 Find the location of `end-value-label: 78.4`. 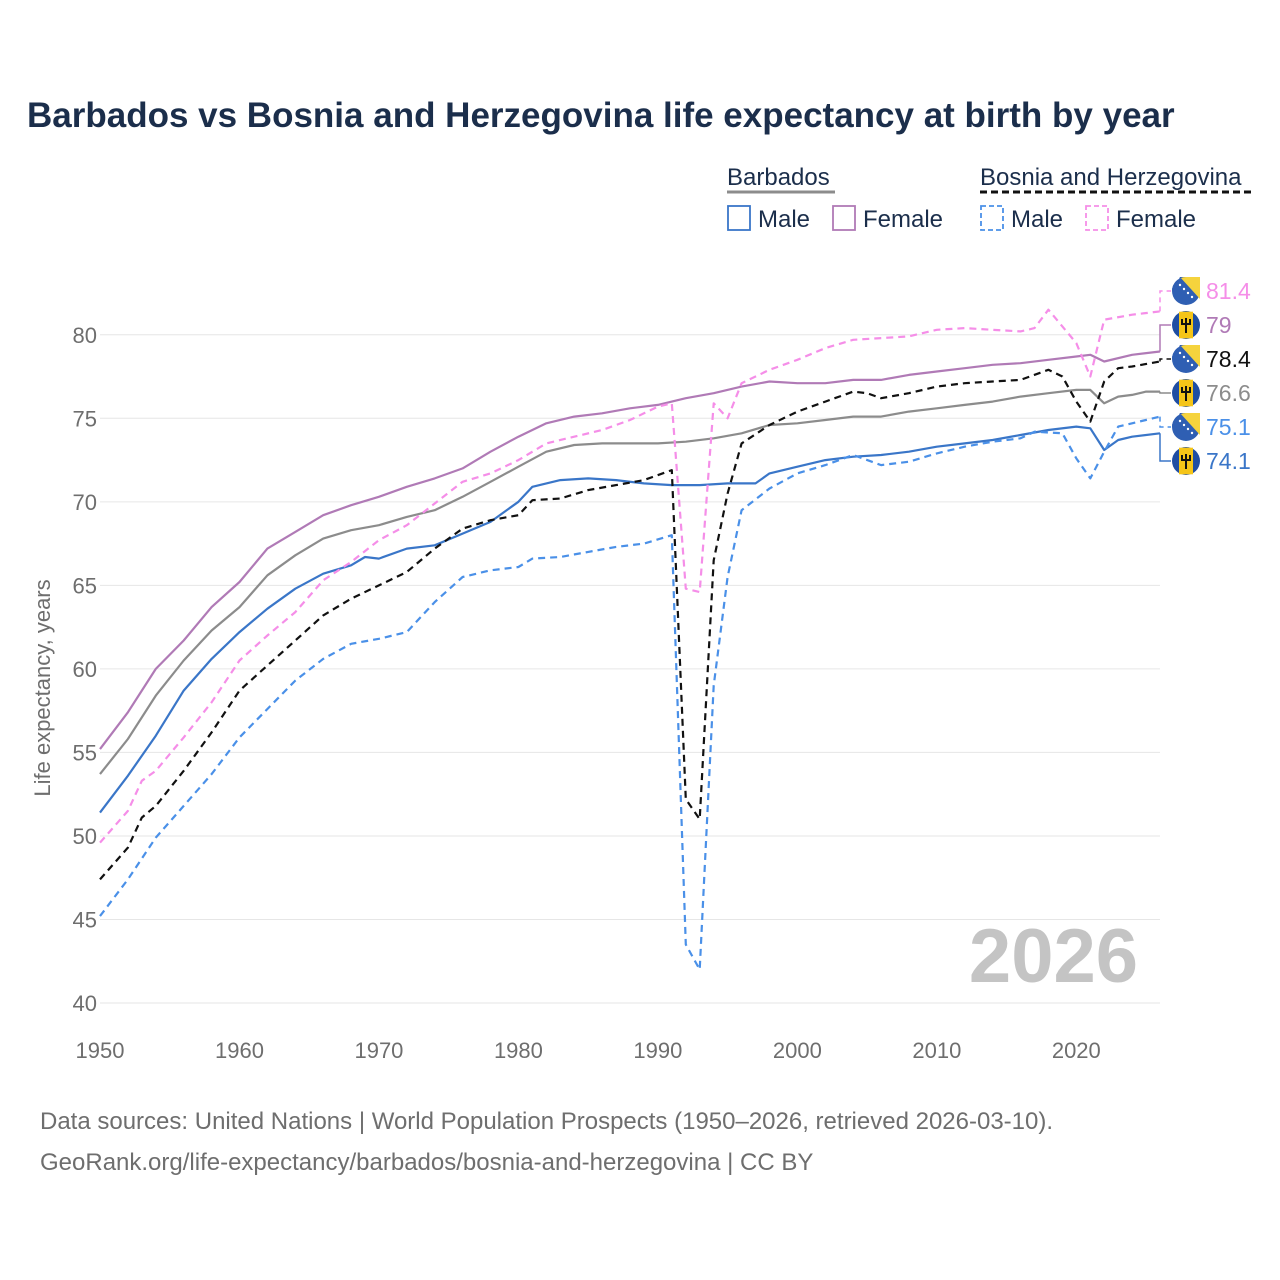

end-value-label: 78.4 is located at coordinates (1228, 359).